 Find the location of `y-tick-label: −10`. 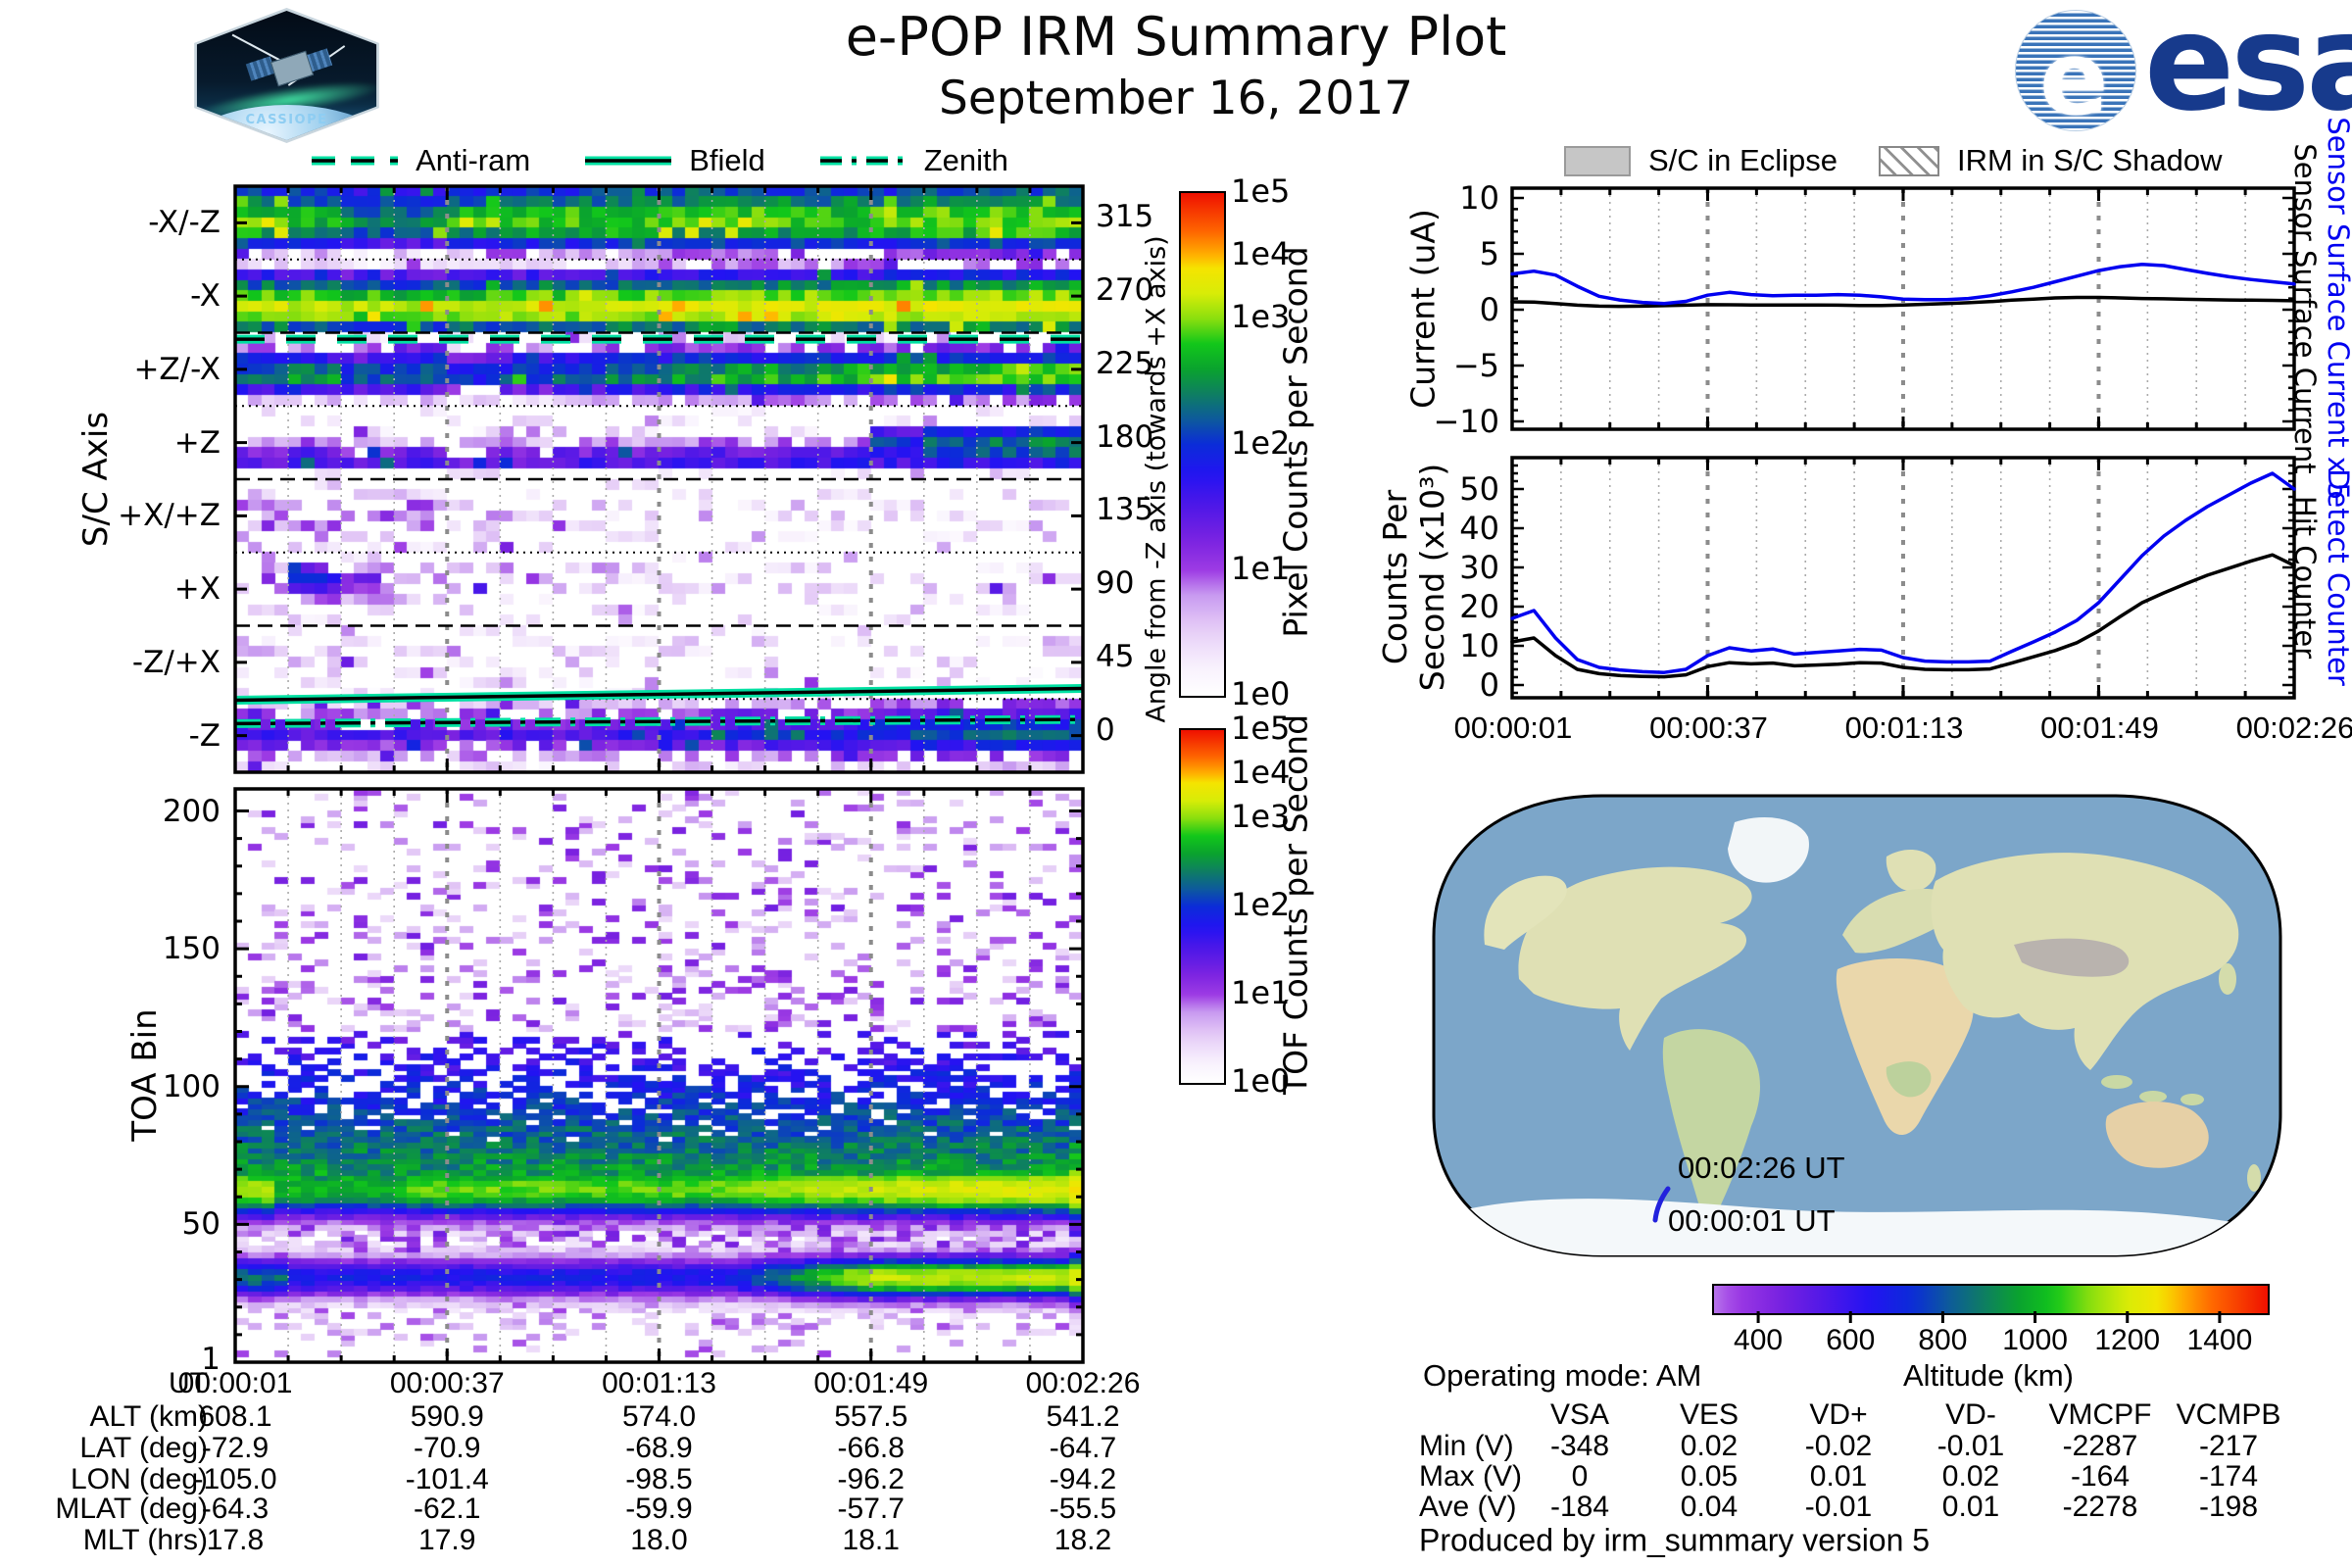

y-tick-label: −10 is located at coordinates (1466, 421).